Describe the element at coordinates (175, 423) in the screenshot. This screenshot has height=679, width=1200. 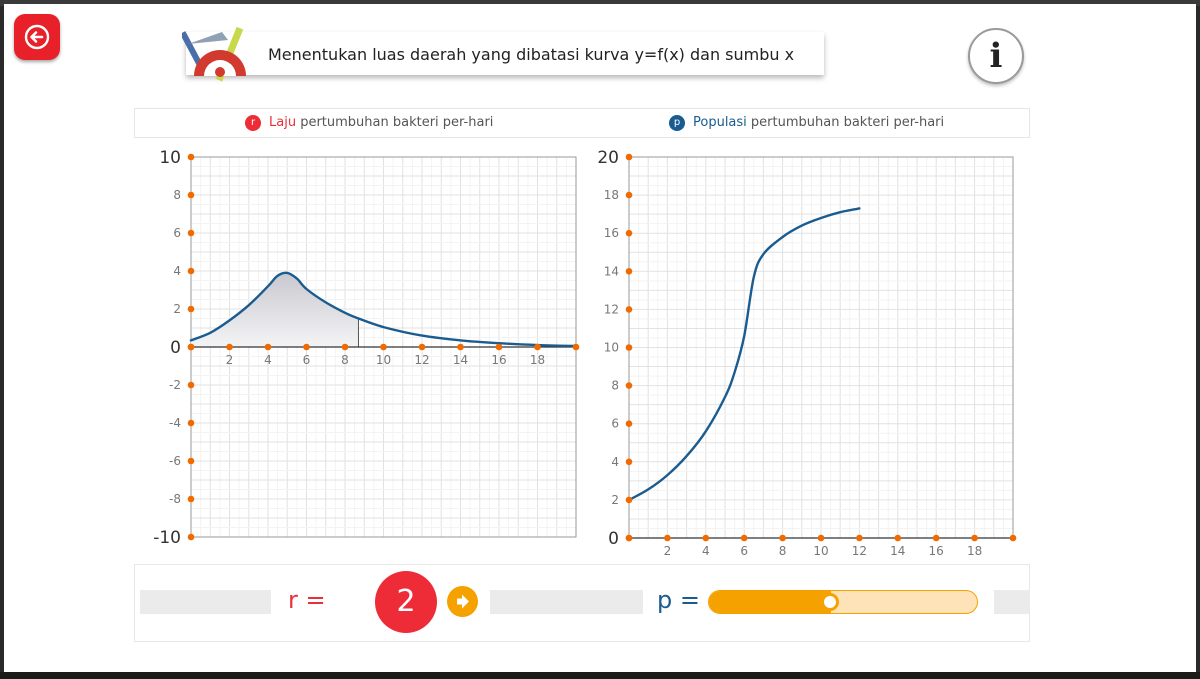
I see `y-tick-label: -4` at that location.